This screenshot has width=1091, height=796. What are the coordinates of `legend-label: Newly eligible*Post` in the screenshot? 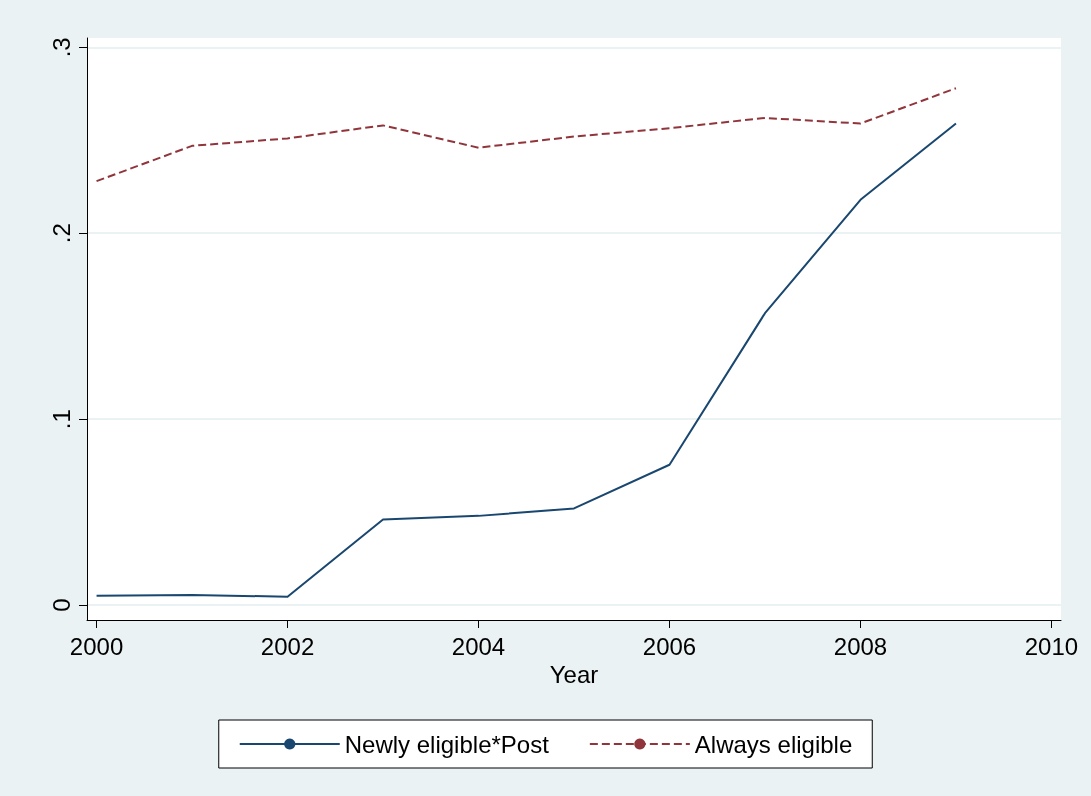 It's located at (447, 744).